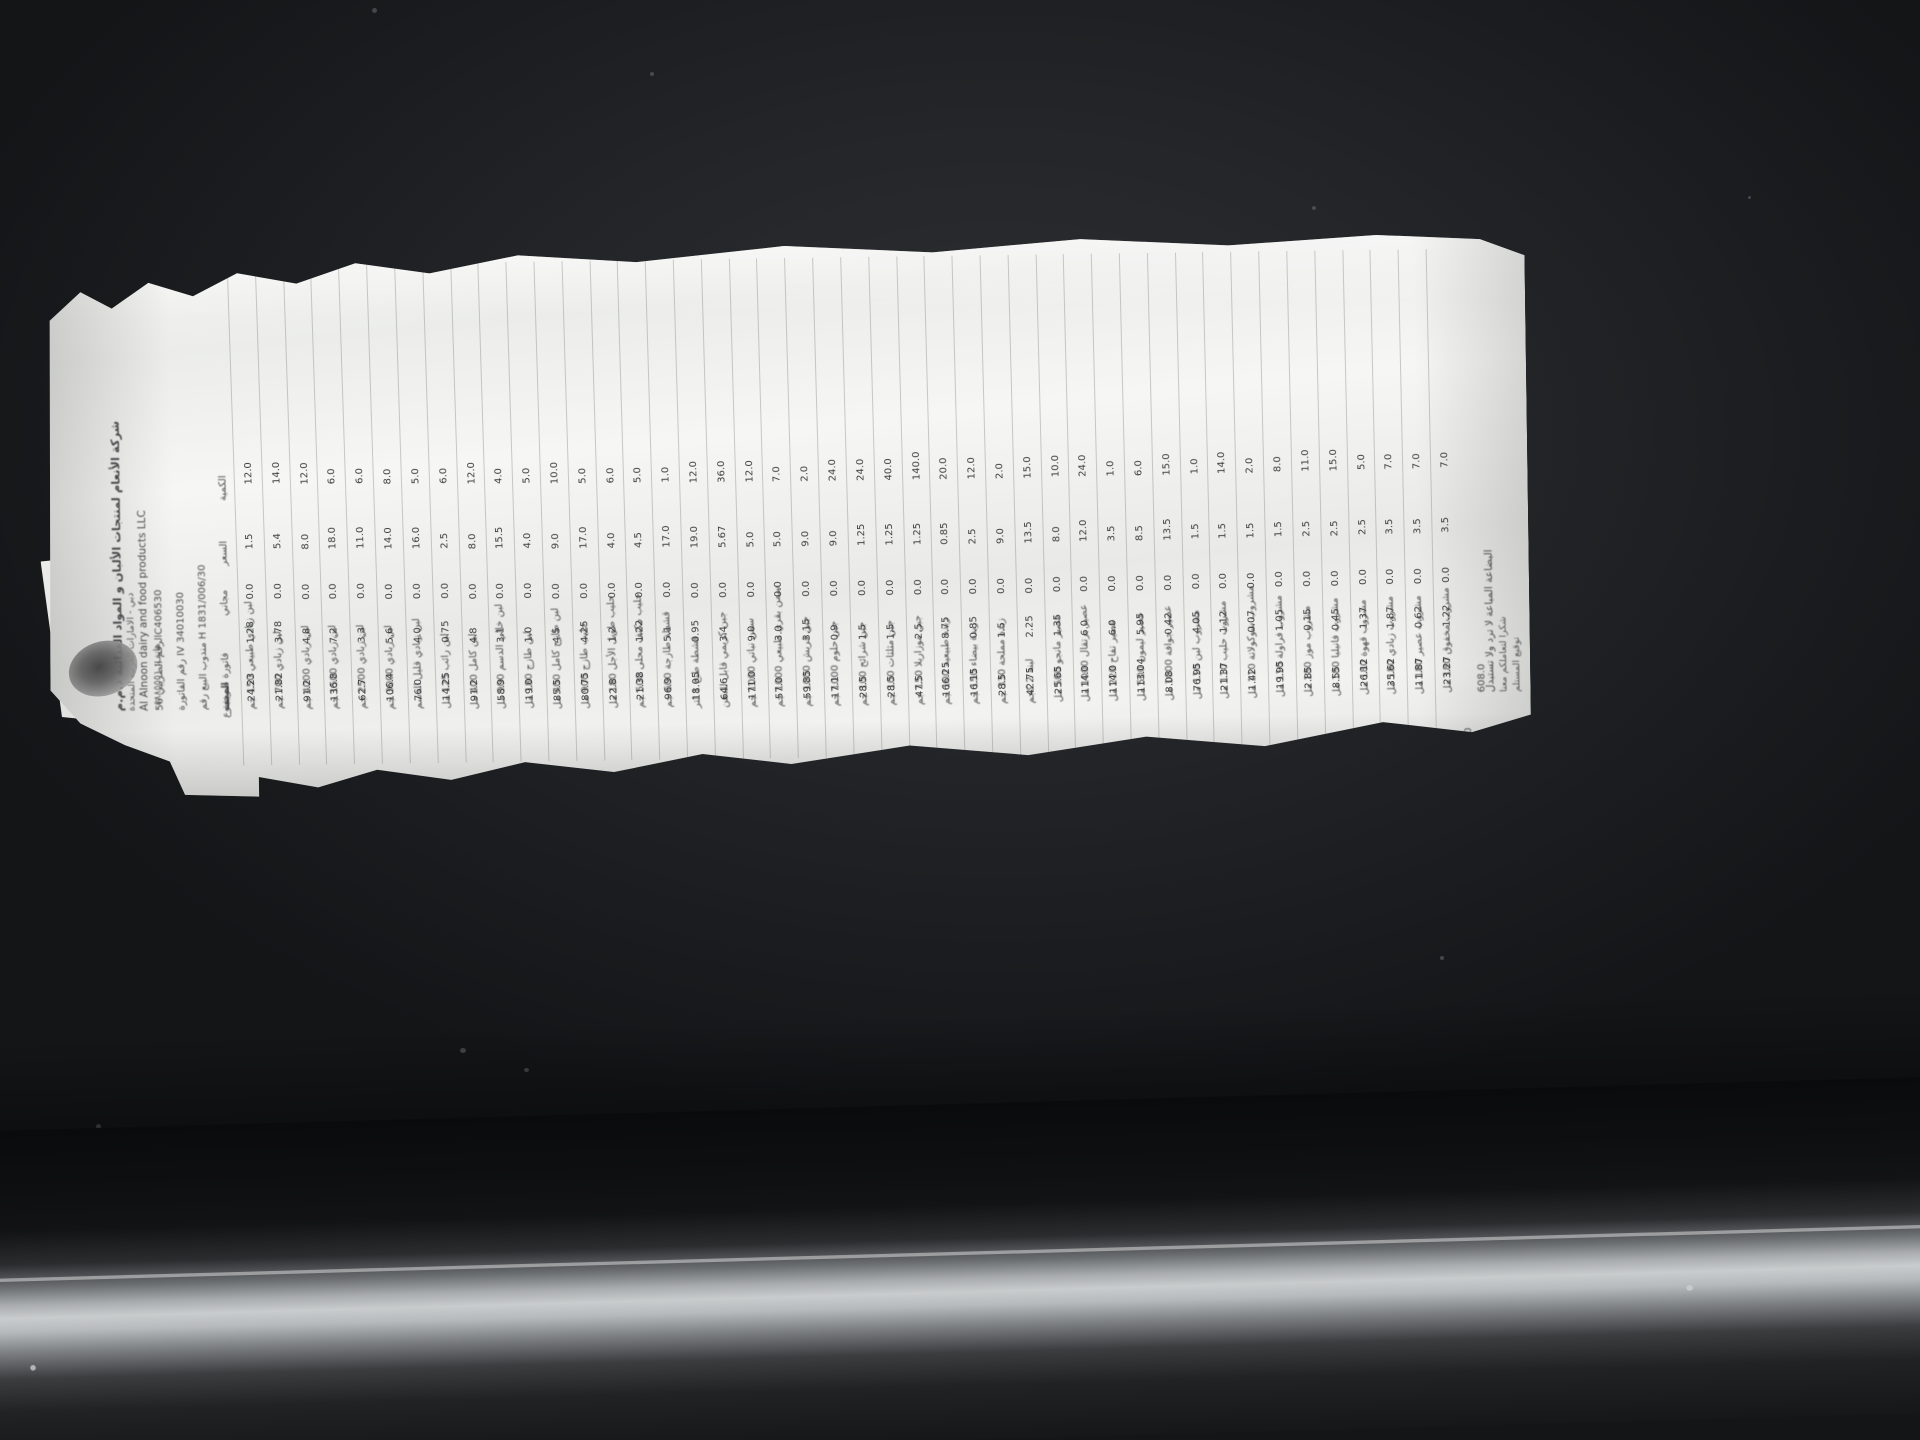  What do you see at coordinates (276, 473) in the screenshot?
I see `row-qty: 14.0` at bounding box center [276, 473].